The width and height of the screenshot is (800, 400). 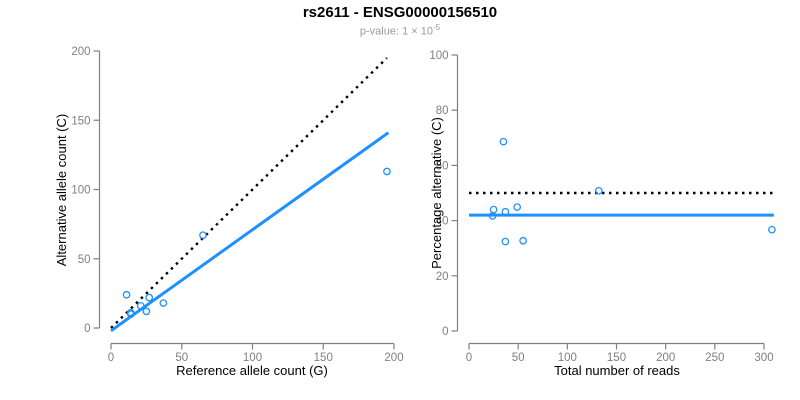 What do you see at coordinates (436, 193) in the screenshot?
I see `right-y-axis-label: Percentage alternative (C)` at bounding box center [436, 193].